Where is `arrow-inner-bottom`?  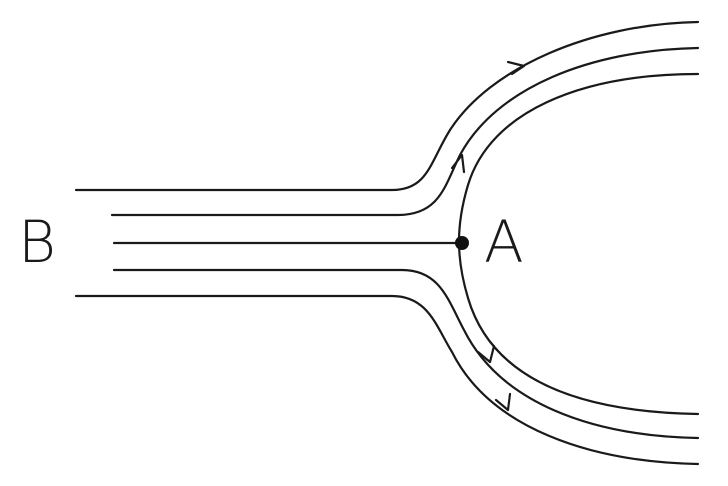 arrow-inner-bottom is located at coordinates (486, 354).